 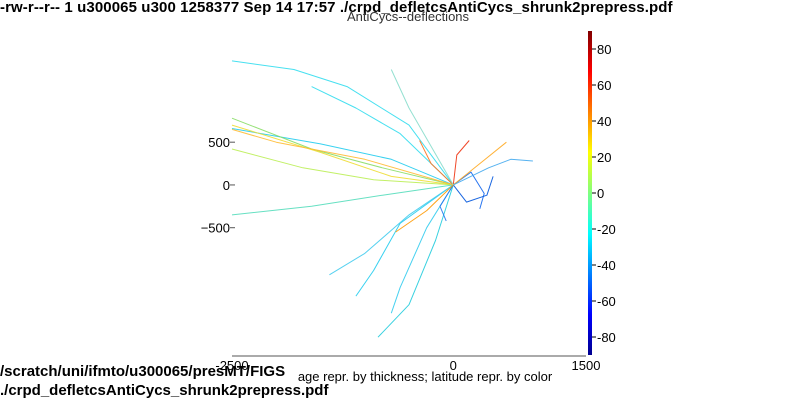 What do you see at coordinates (600, 193) in the screenshot?
I see `colorbar-tick-label-4: 0` at bounding box center [600, 193].